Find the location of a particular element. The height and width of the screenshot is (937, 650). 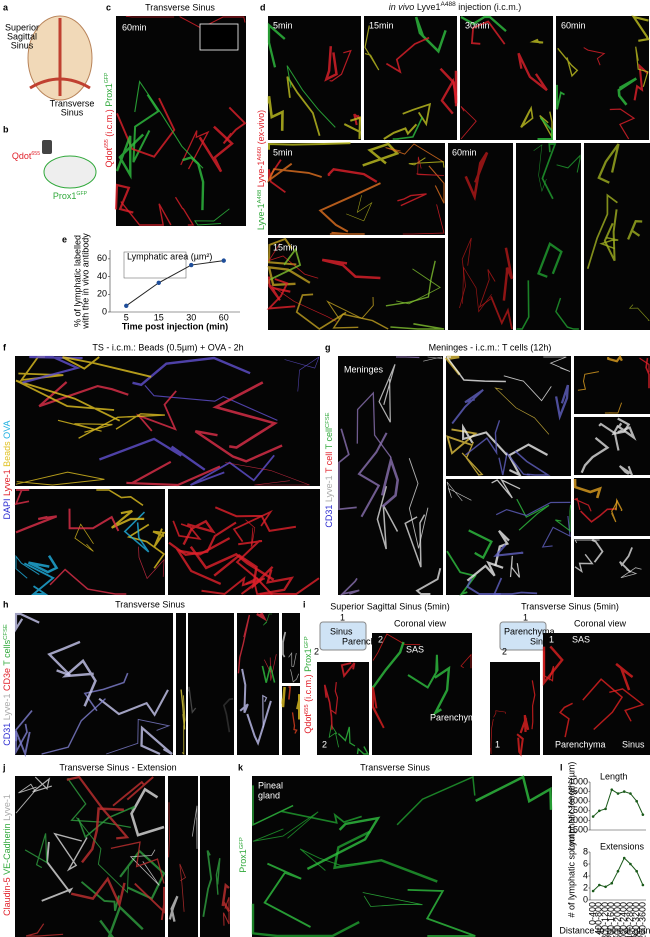

panel-letter: h is located at coordinates (6, 604).